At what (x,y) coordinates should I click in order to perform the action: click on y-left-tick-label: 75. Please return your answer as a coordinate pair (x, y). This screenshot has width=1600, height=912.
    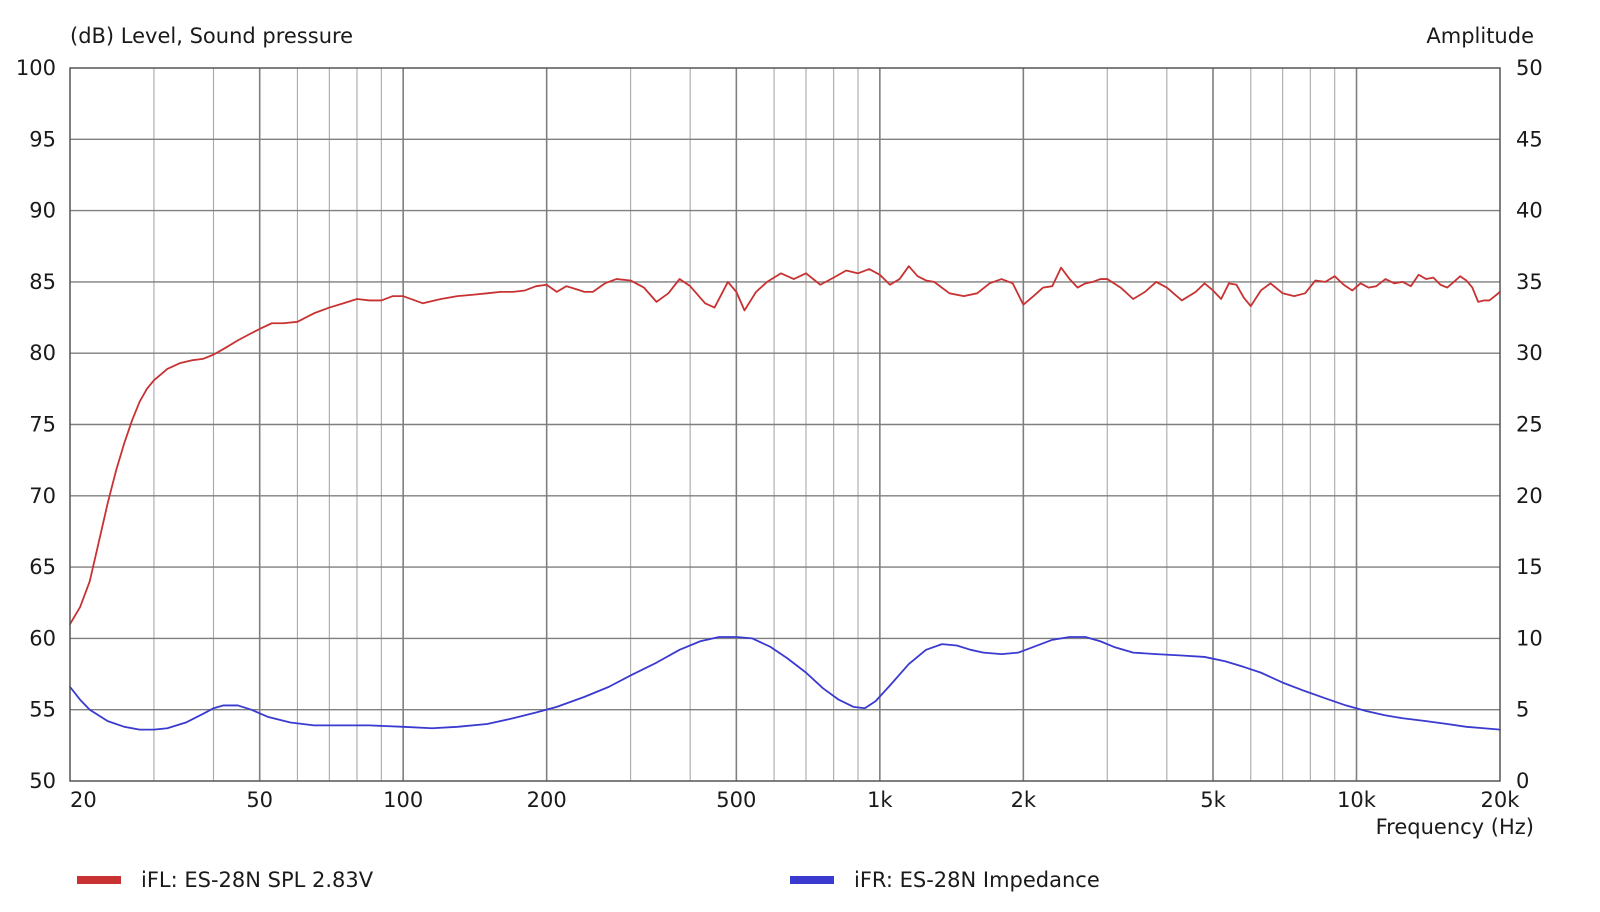
    Looking at the image, I should click on (42, 425).